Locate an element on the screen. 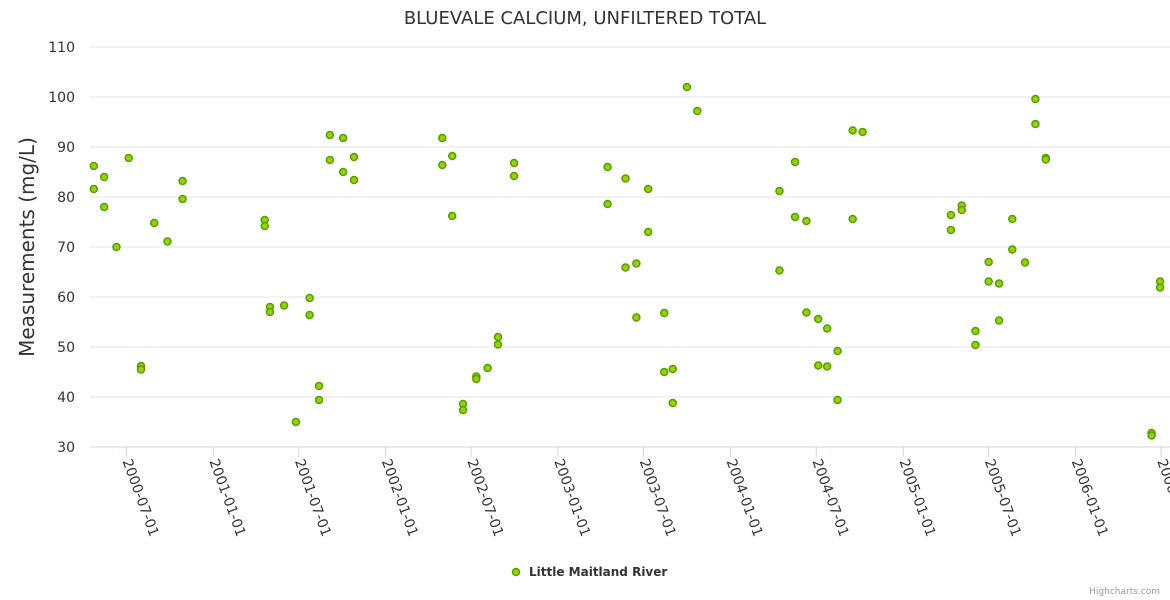 The height and width of the screenshot is (600, 1170). credits-link: Highcharts.com is located at coordinates (1124, 592).